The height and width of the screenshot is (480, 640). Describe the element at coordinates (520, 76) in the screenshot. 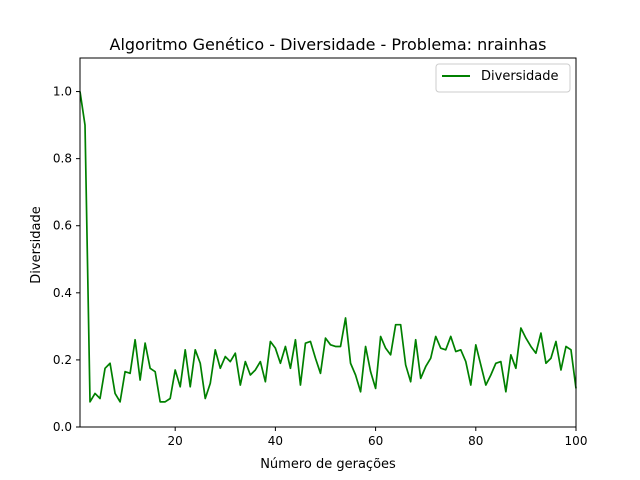

I see `legend-label: Diversidade` at that location.